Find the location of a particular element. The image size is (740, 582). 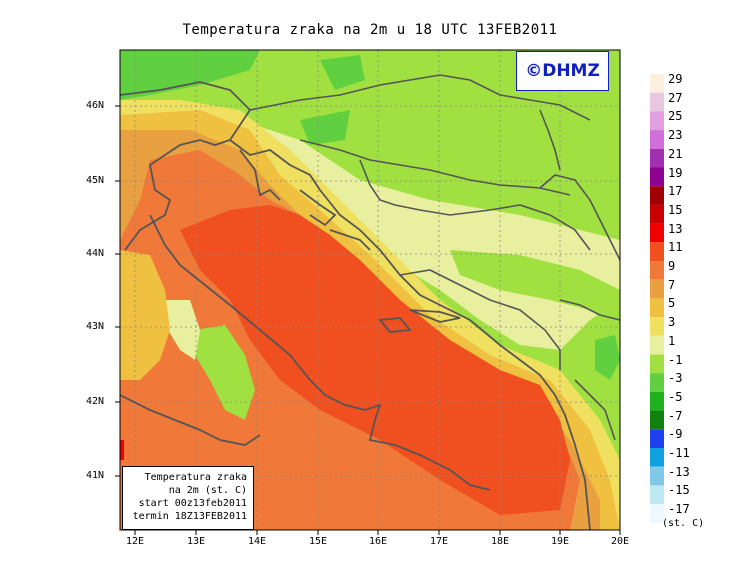

lat-label-42n: 42N is located at coordinates (95, 401).